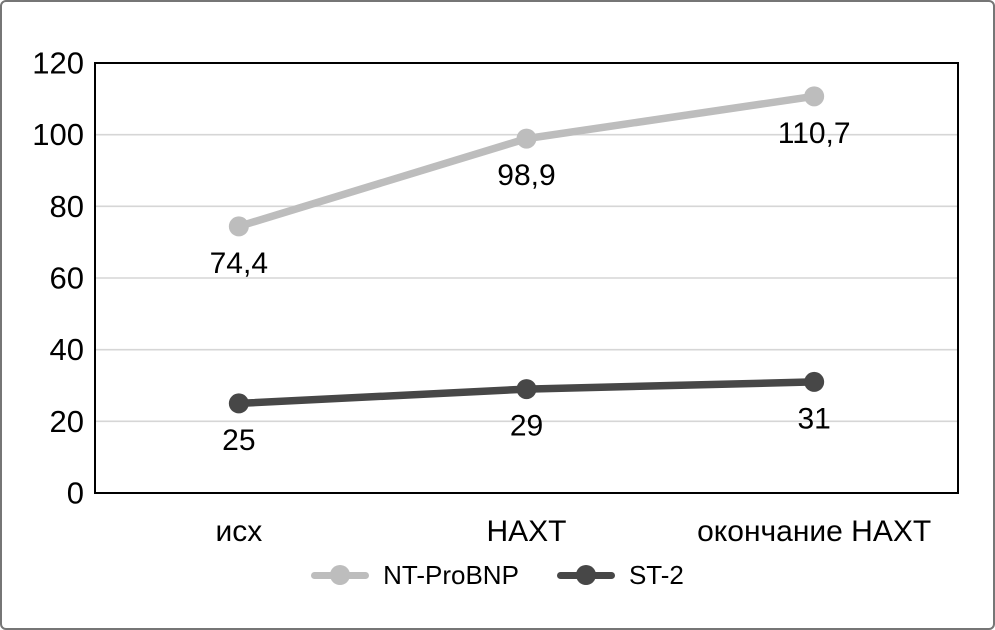  Describe the element at coordinates (238, 440) in the screenshot. I see `data-label: 25` at that location.